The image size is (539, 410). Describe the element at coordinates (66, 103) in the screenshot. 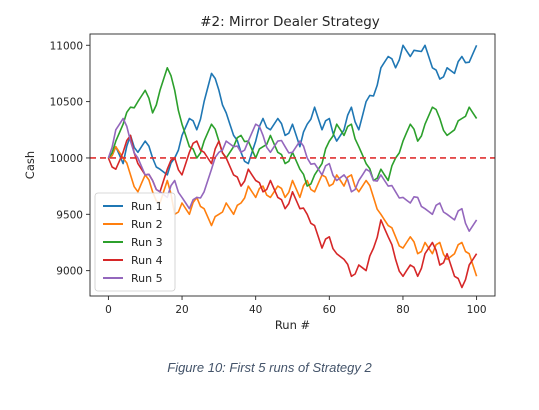

I see `y-tick-label: 10500` at that location.